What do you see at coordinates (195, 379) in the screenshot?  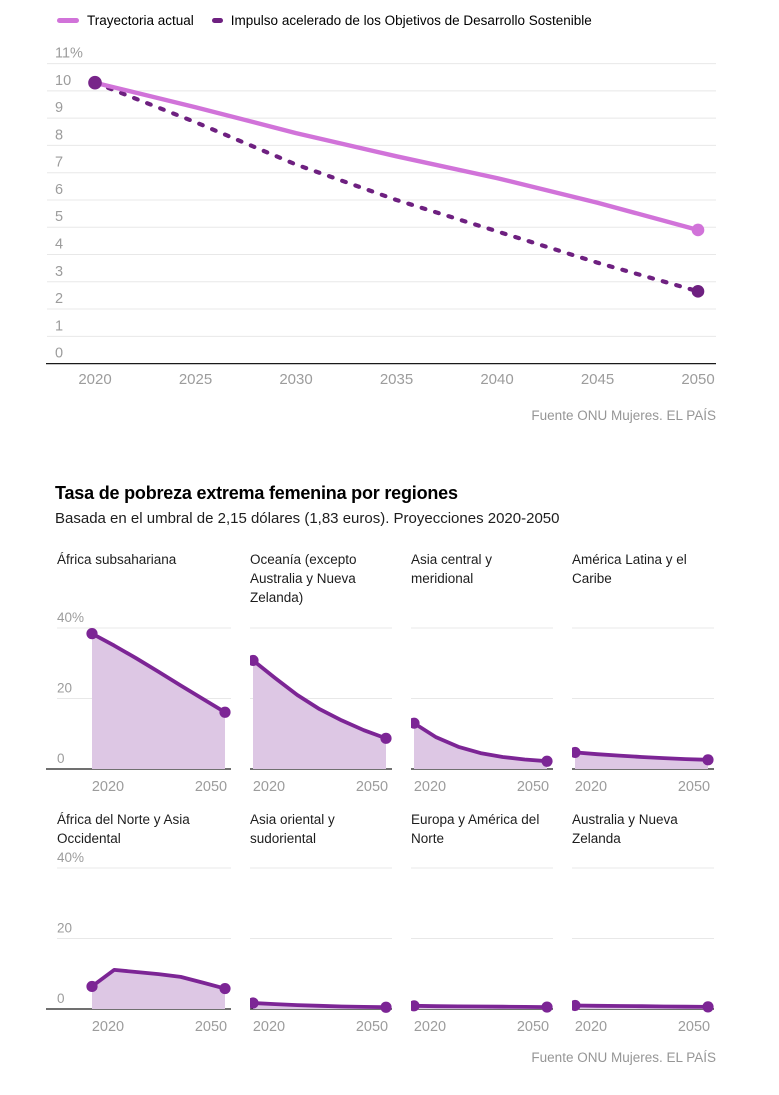 I see `tick-label: 2025` at bounding box center [195, 379].